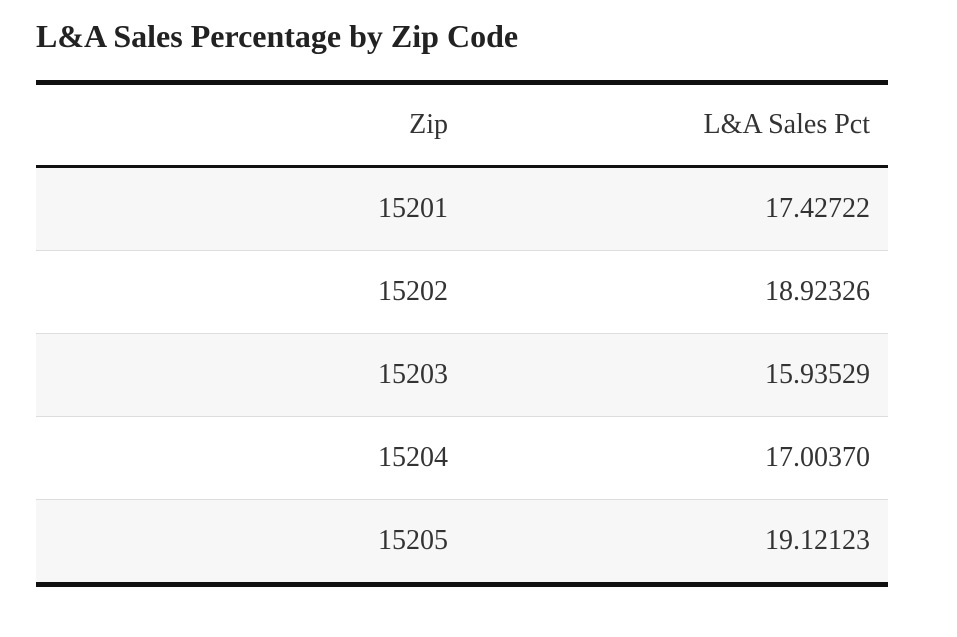 This screenshot has width=957, height=637. I want to click on sales-pct-cell: 19.12123, so click(677, 542).